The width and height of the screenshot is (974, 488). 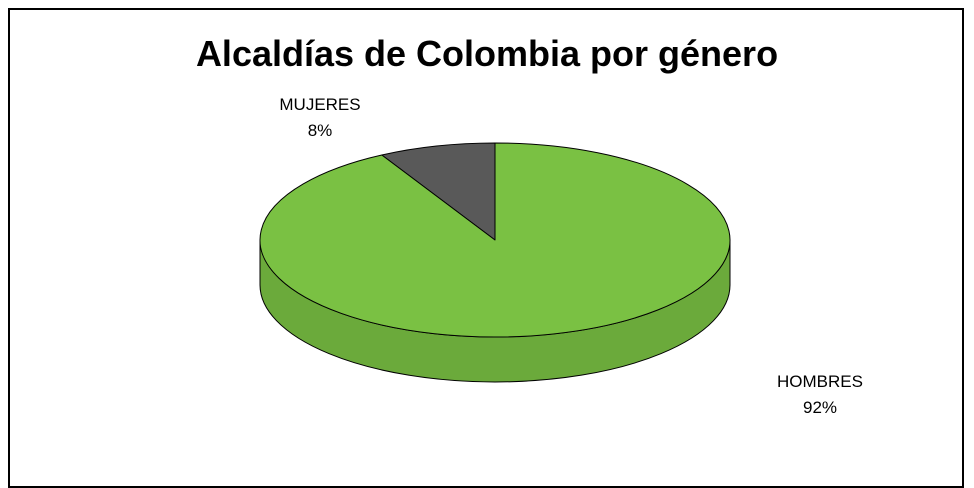 I want to click on hombres-label-name: HOMBRES, so click(x=820, y=381).